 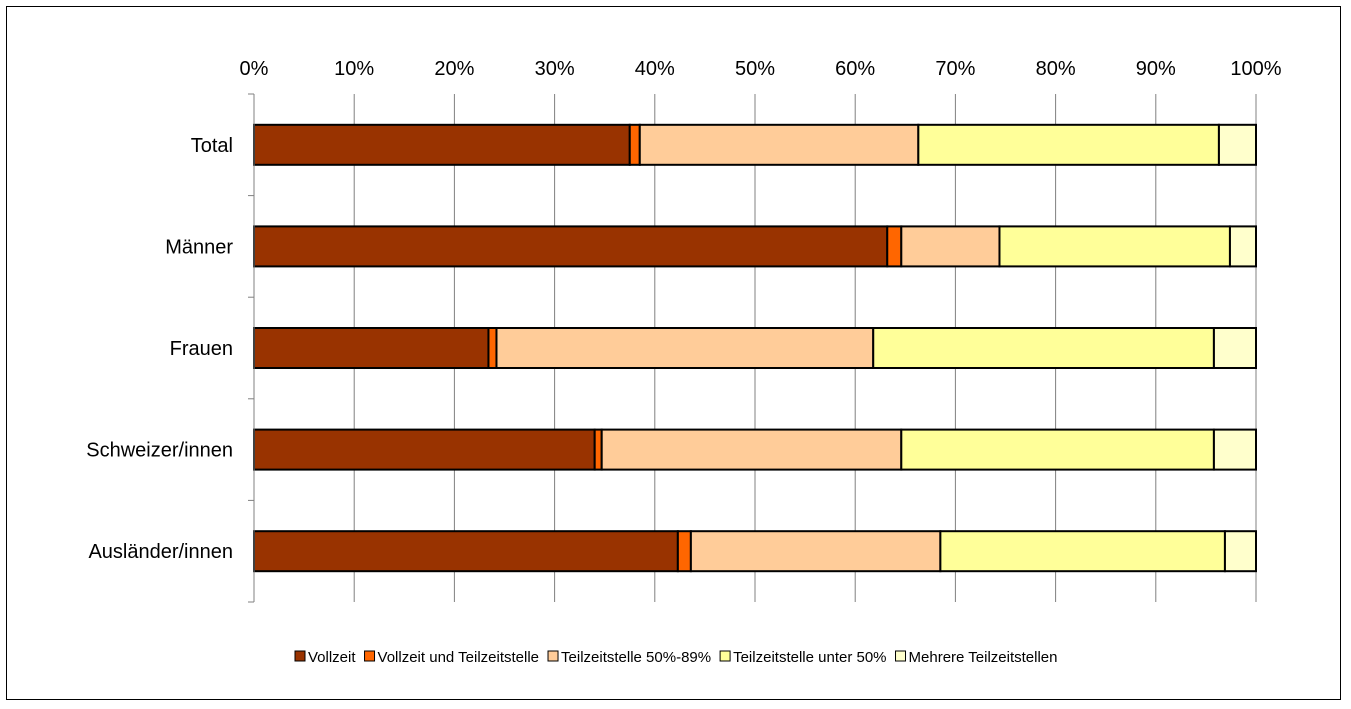 What do you see at coordinates (212, 146) in the screenshot?
I see `category-label: Total` at bounding box center [212, 146].